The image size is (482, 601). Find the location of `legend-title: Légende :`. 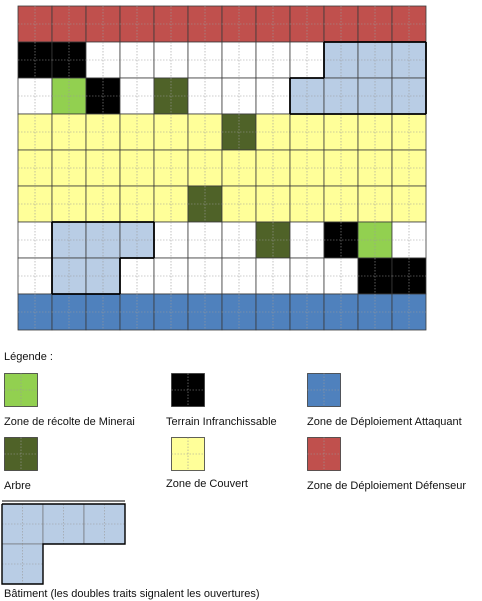

legend-title: Légende : is located at coordinates (28, 357).